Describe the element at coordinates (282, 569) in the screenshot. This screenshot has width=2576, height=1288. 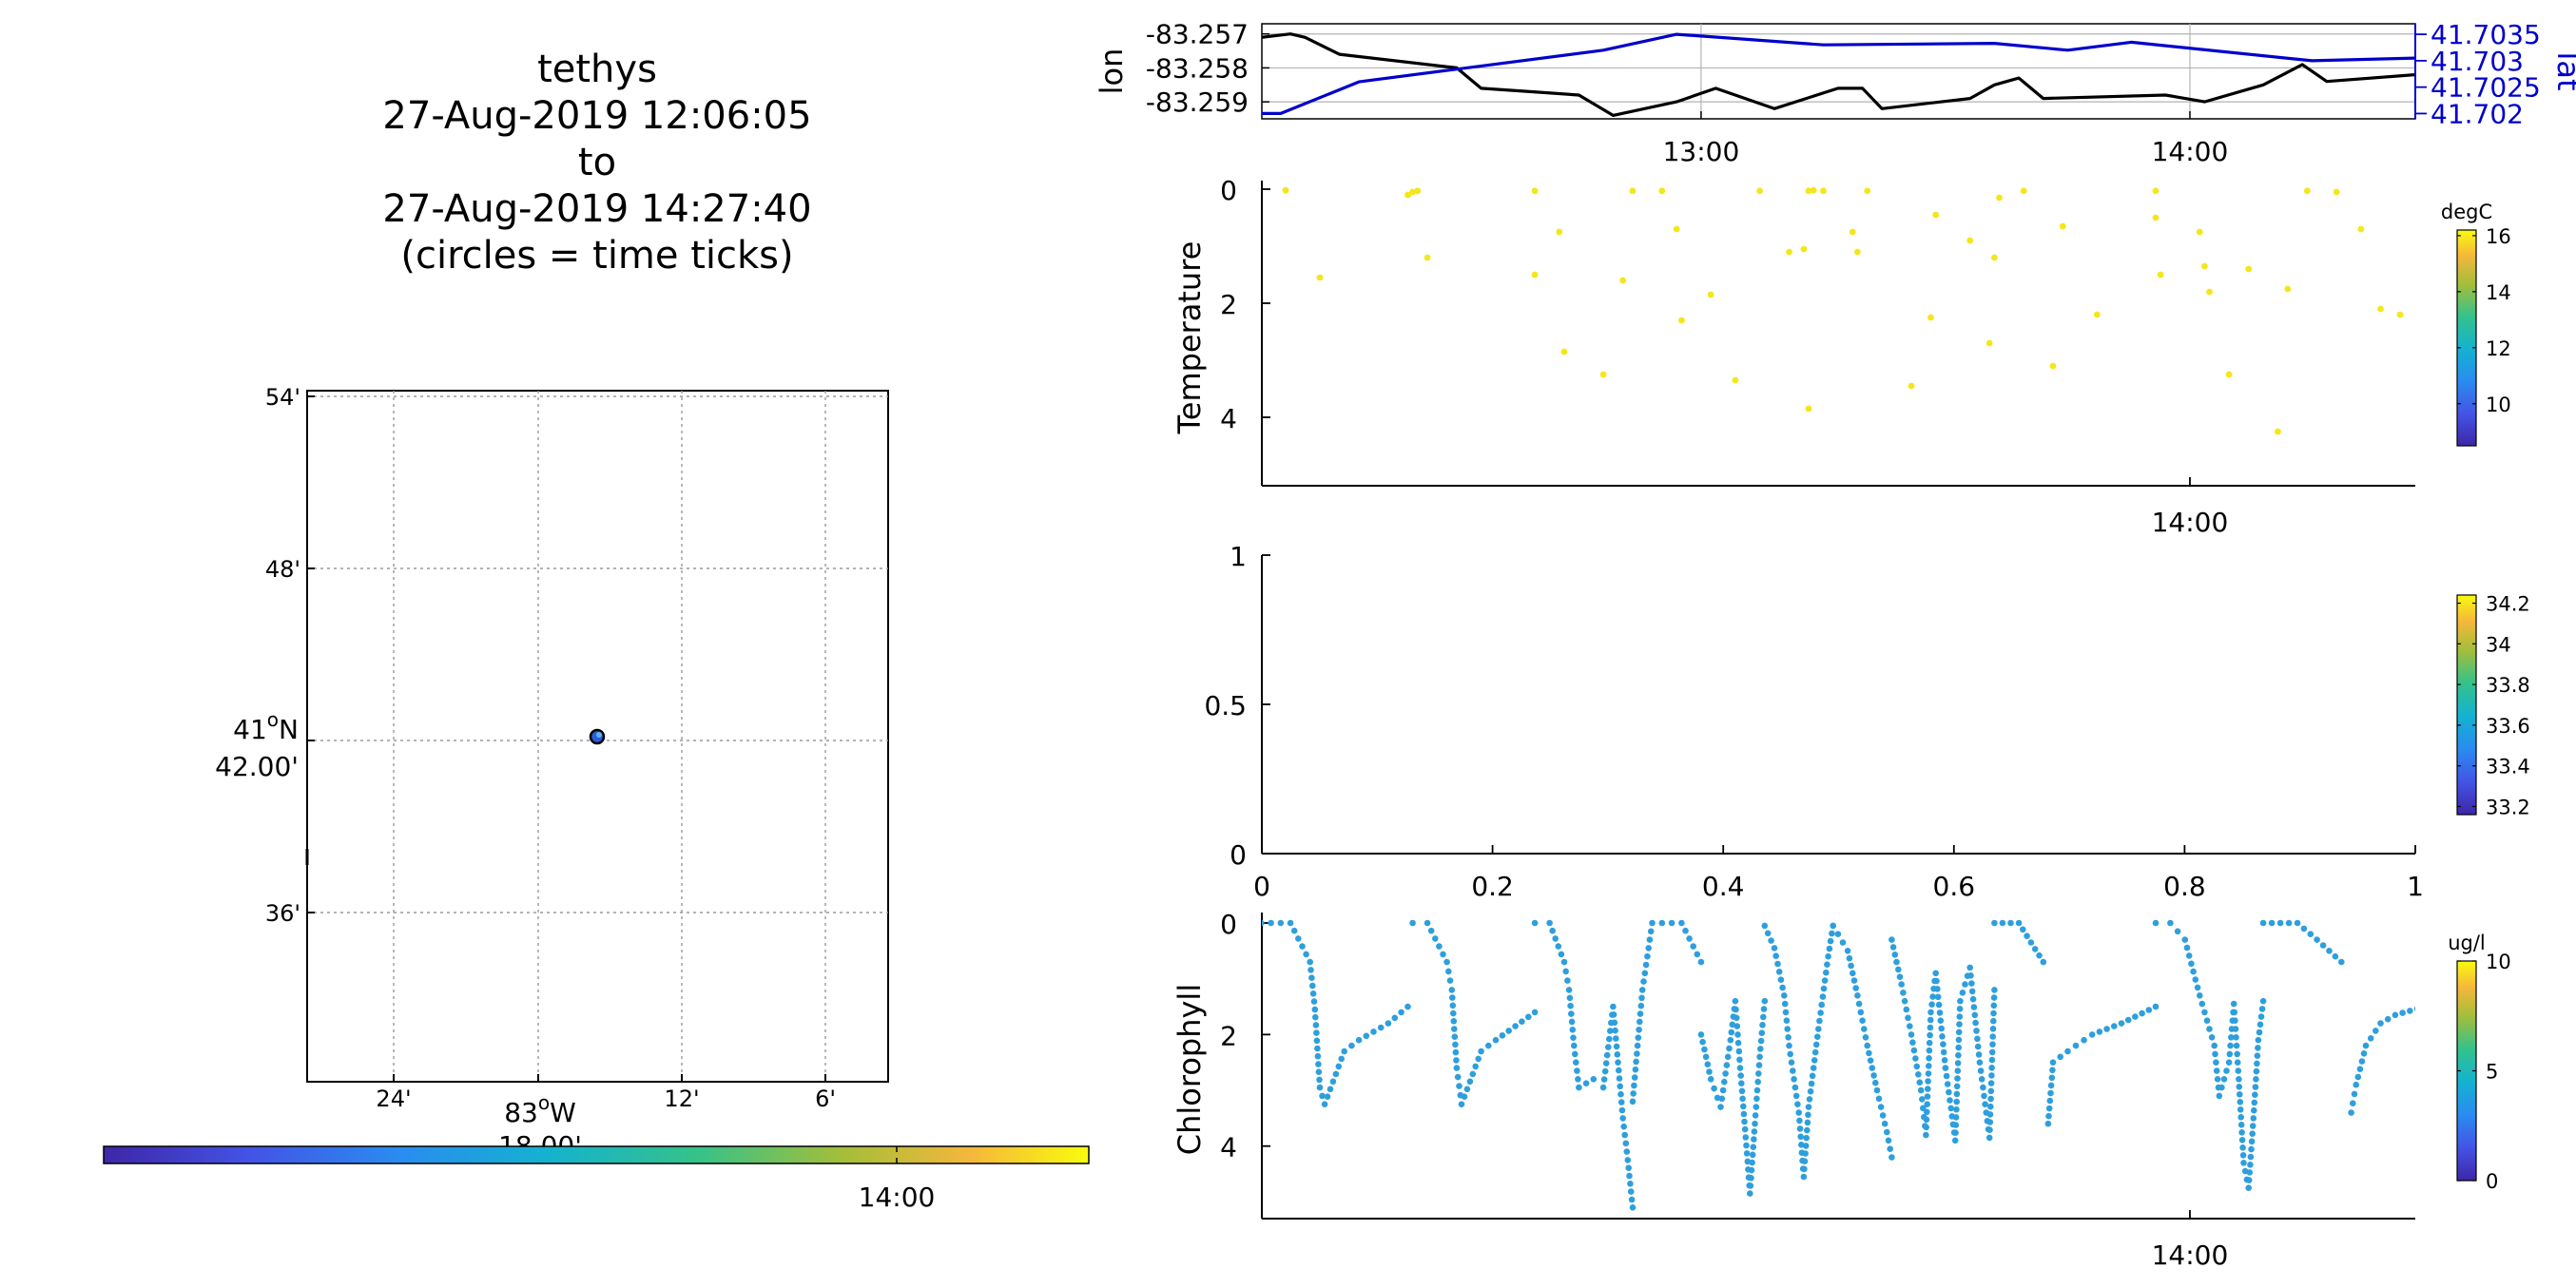
I see `map-y-tick-label: 48'` at that location.